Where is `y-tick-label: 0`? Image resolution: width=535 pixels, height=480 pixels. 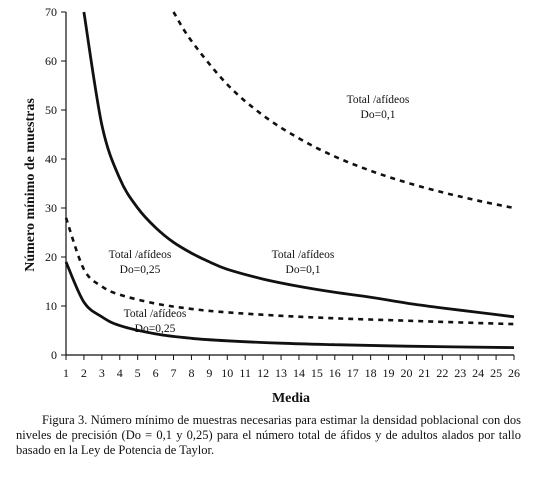
y-tick-label: 0 is located at coordinates (54, 355).